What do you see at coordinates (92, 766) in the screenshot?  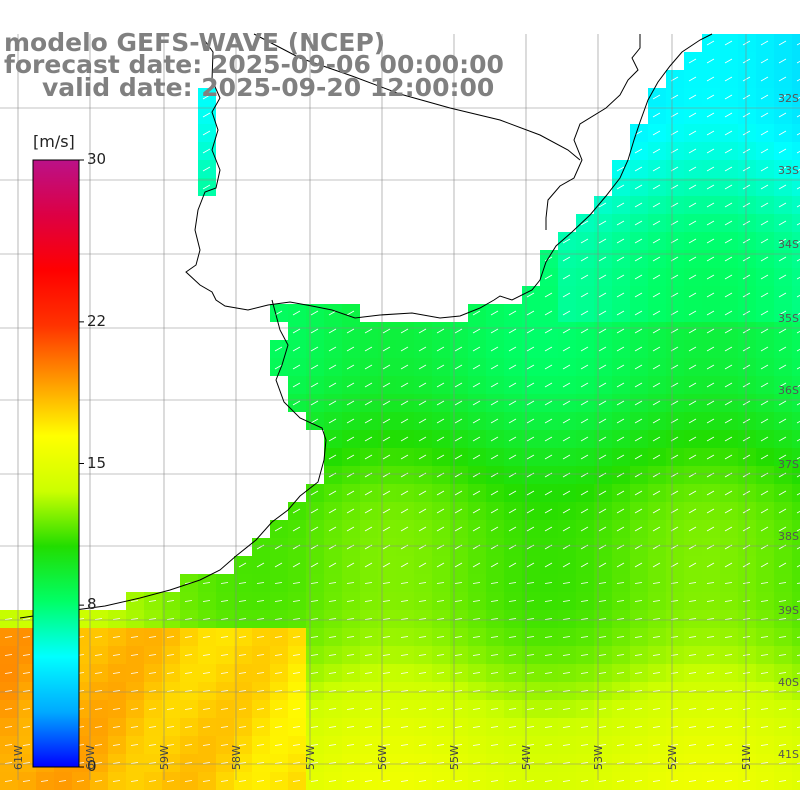 I see `colorbar-tick-label: 0` at bounding box center [92, 766].